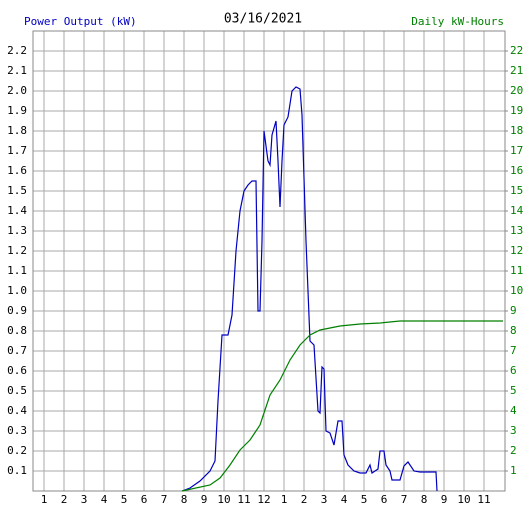 The width and height of the screenshot is (527, 510). Describe the element at coordinates (80, 21) in the screenshot. I see `y-axis-label: Power Output (kW)` at that location.